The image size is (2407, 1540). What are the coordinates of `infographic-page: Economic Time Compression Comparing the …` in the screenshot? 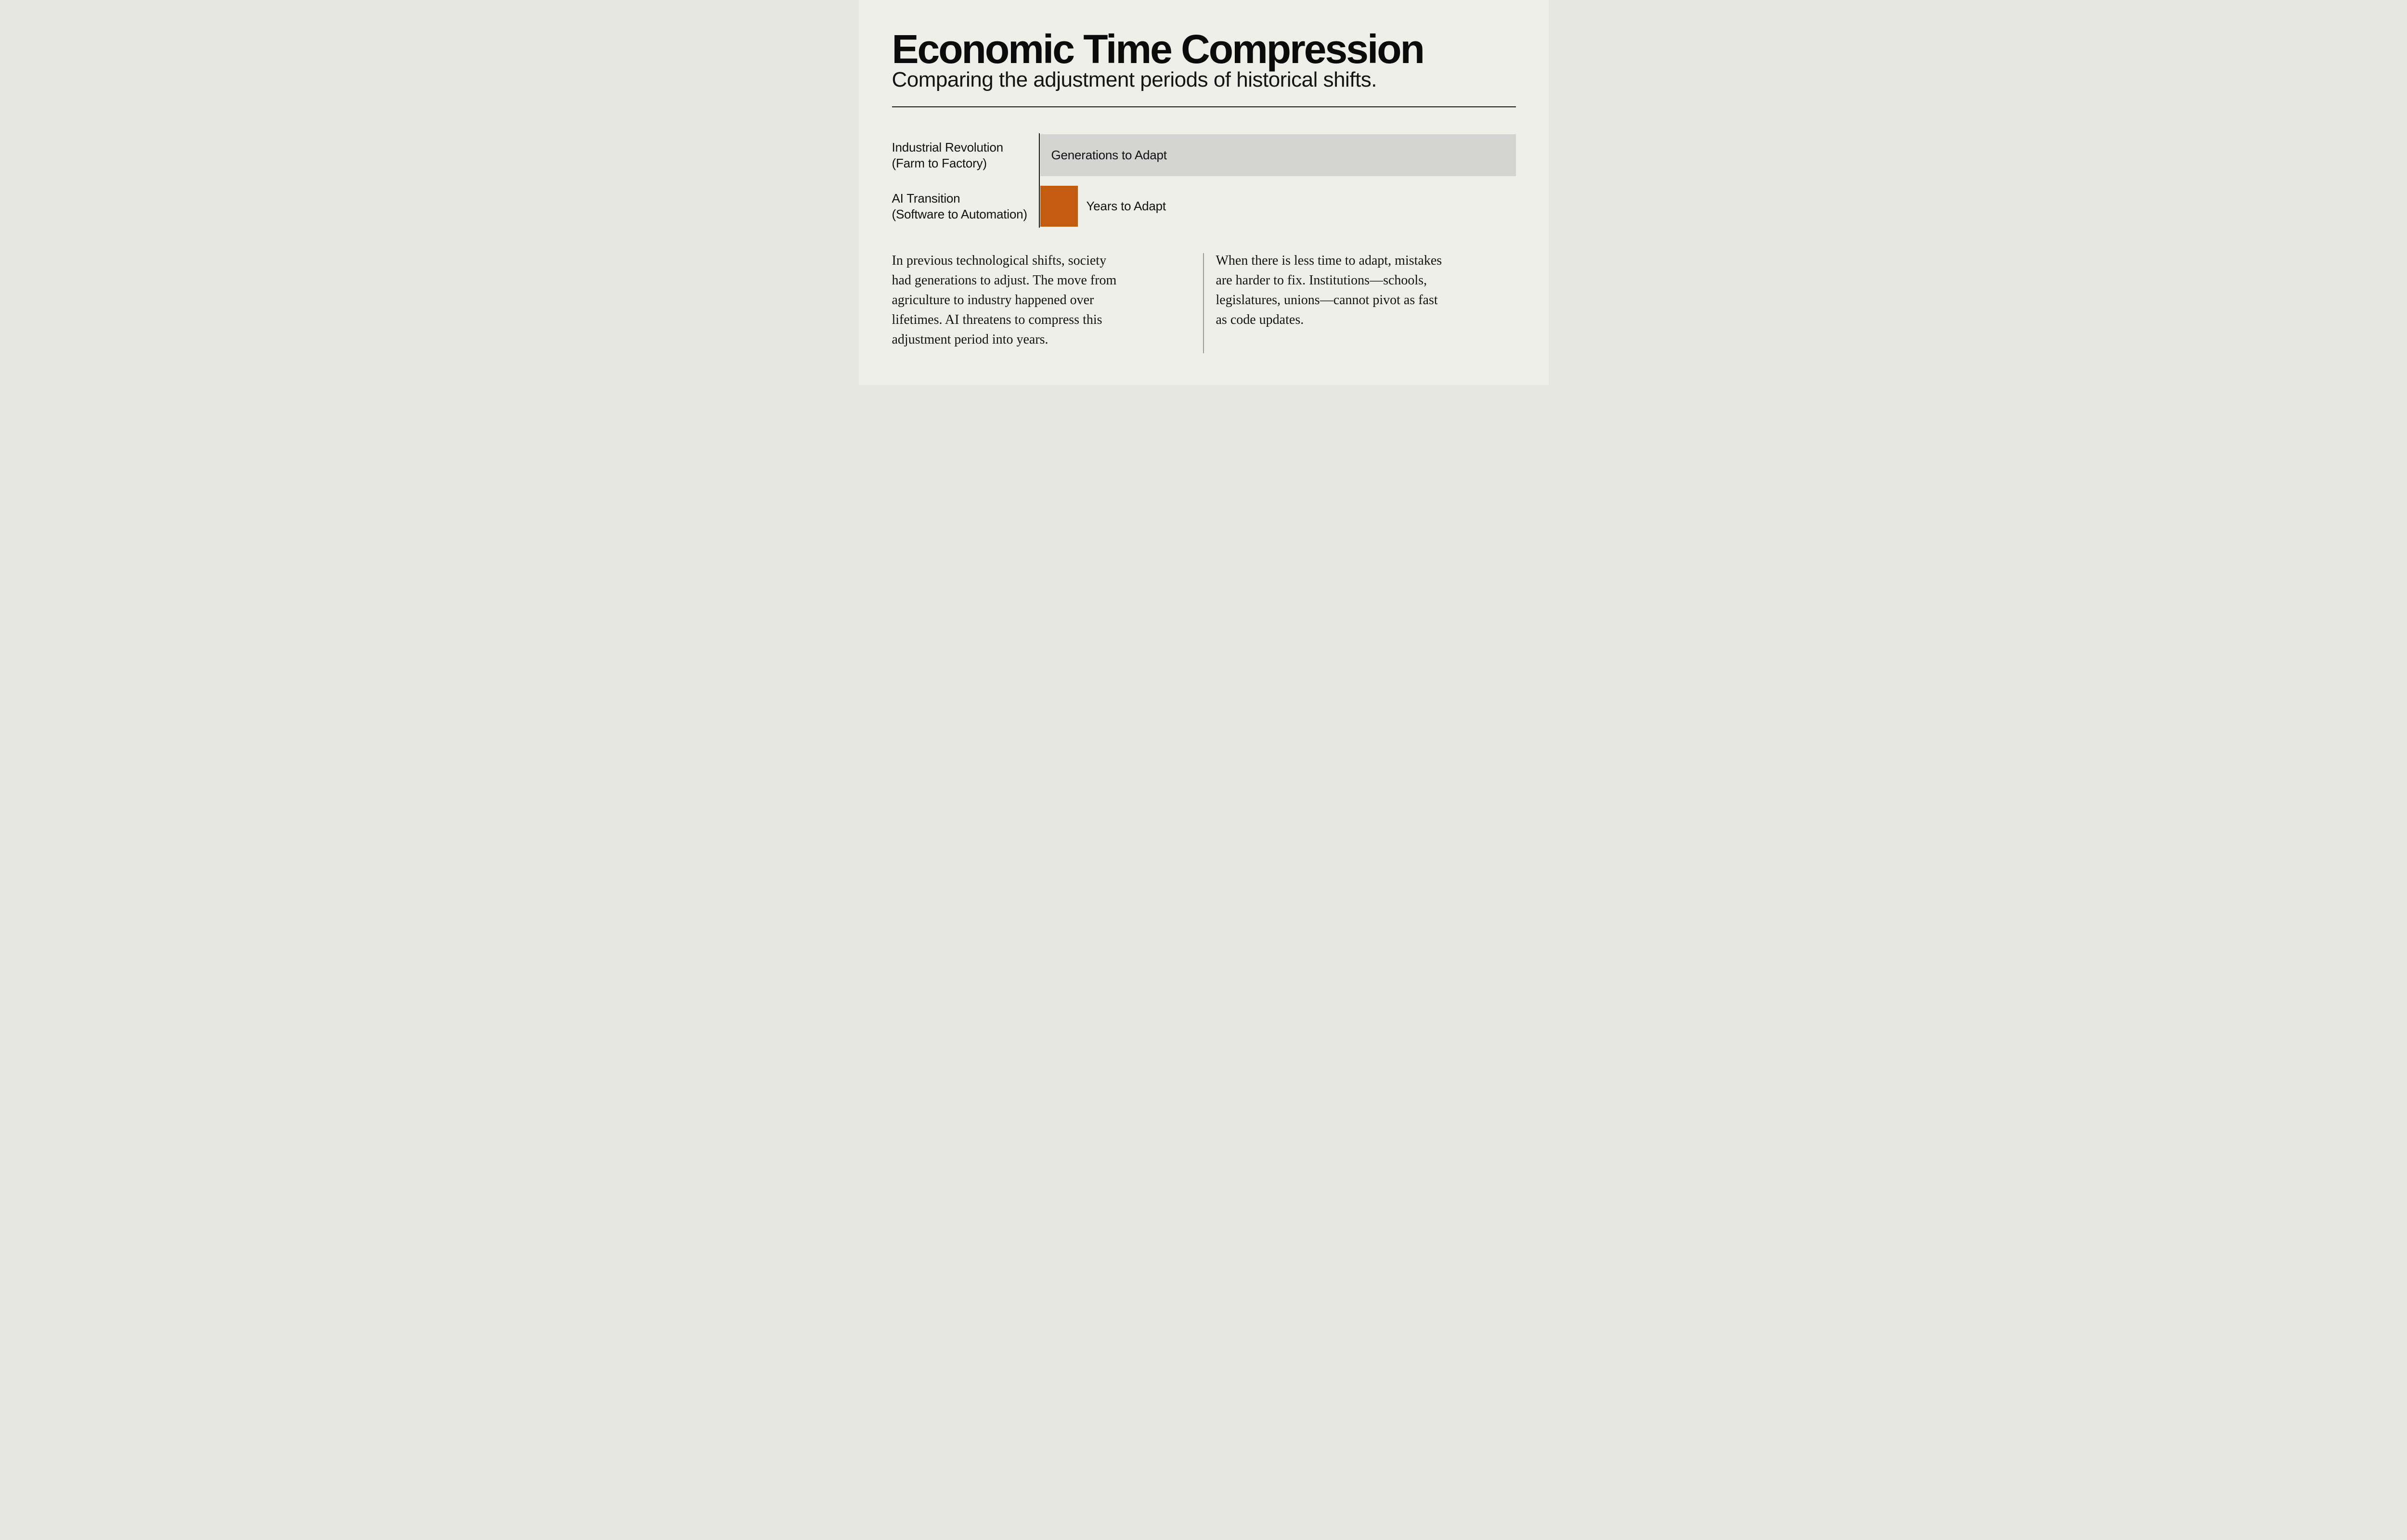 It's located at (1203, 192).